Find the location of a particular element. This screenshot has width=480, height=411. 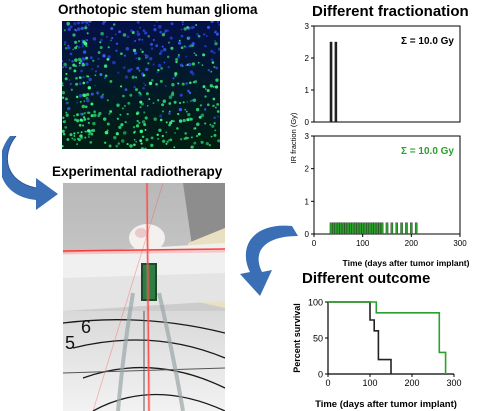

x-tick-label: 0 is located at coordinates (314, 243).